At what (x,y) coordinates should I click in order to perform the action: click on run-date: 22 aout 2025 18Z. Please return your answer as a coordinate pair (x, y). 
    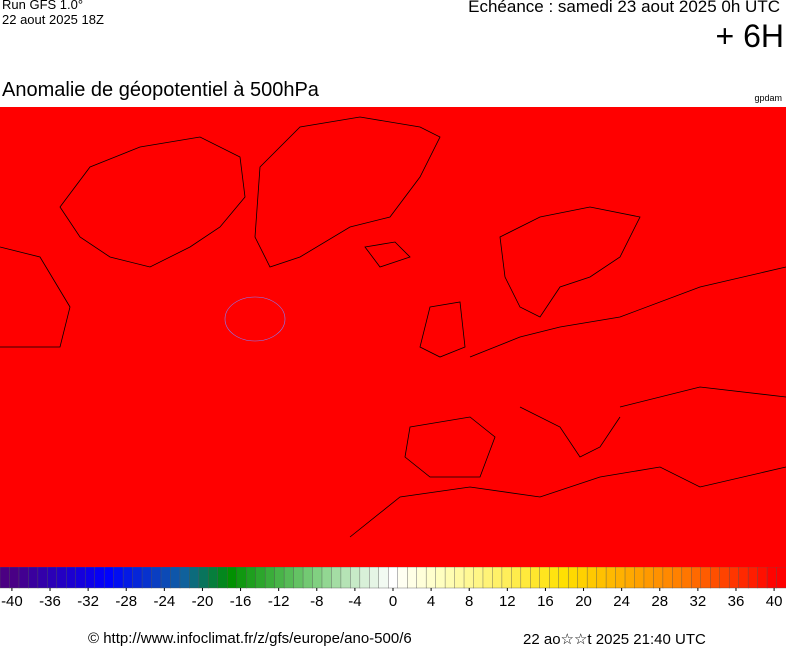
    Looking at the image, I should click on (53, 19).